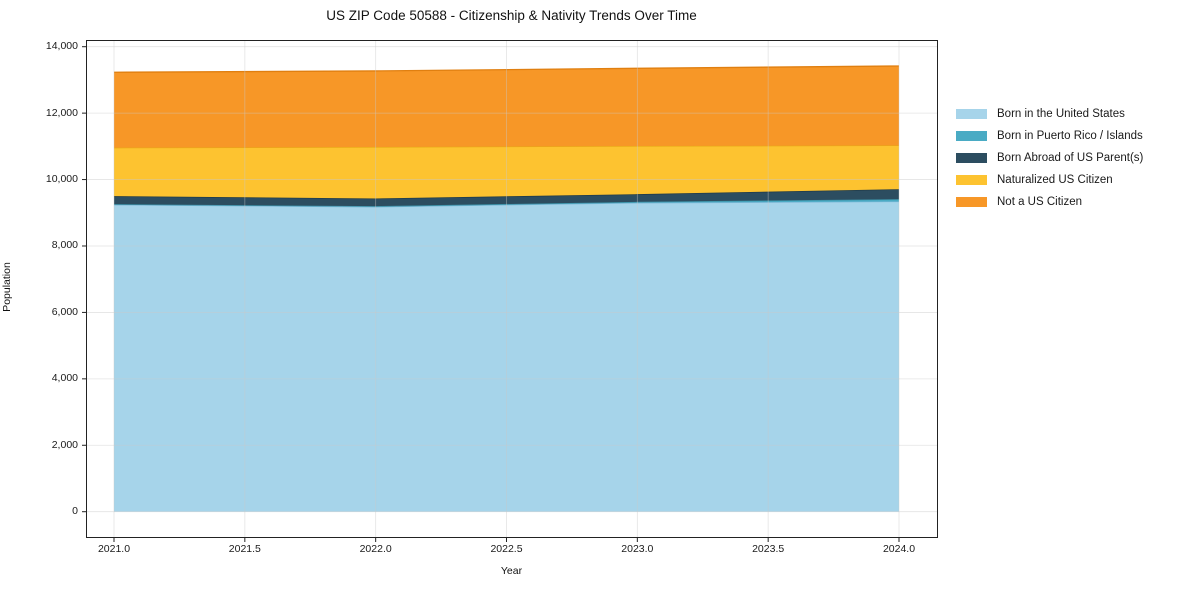 The image size is (1189, 590). I want to click on legend-label: Born in Puerto Rico / Islands, so click(1070, 136).